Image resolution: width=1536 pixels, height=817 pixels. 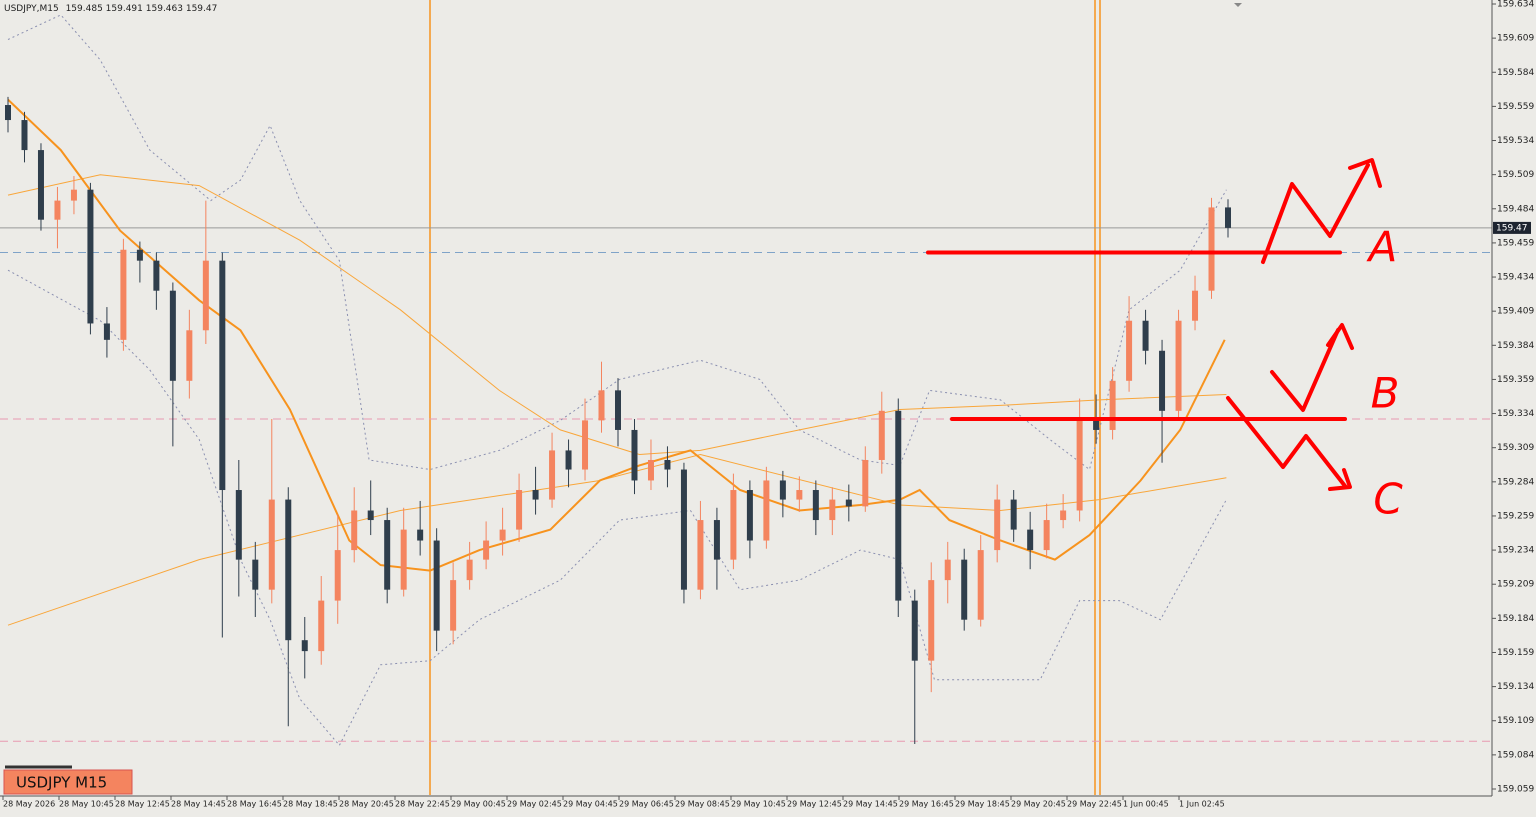 I want to click on x-tick-label: 28 May 10:45, so click(x=86, y=804).